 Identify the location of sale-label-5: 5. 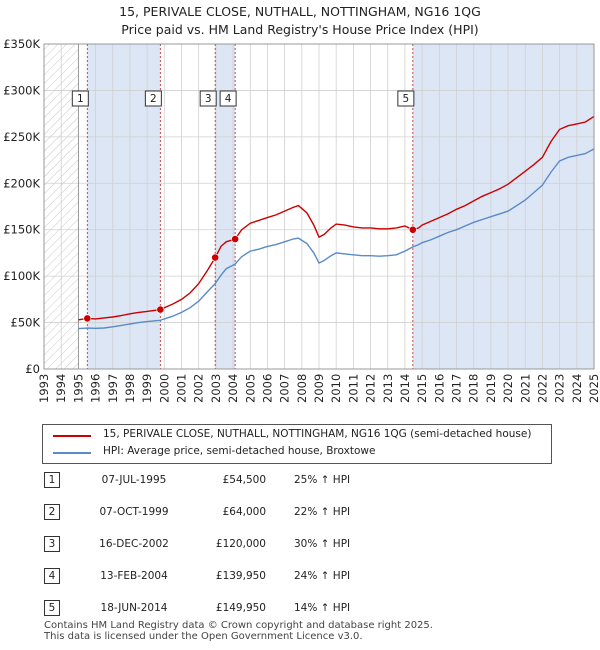
(406, 98).